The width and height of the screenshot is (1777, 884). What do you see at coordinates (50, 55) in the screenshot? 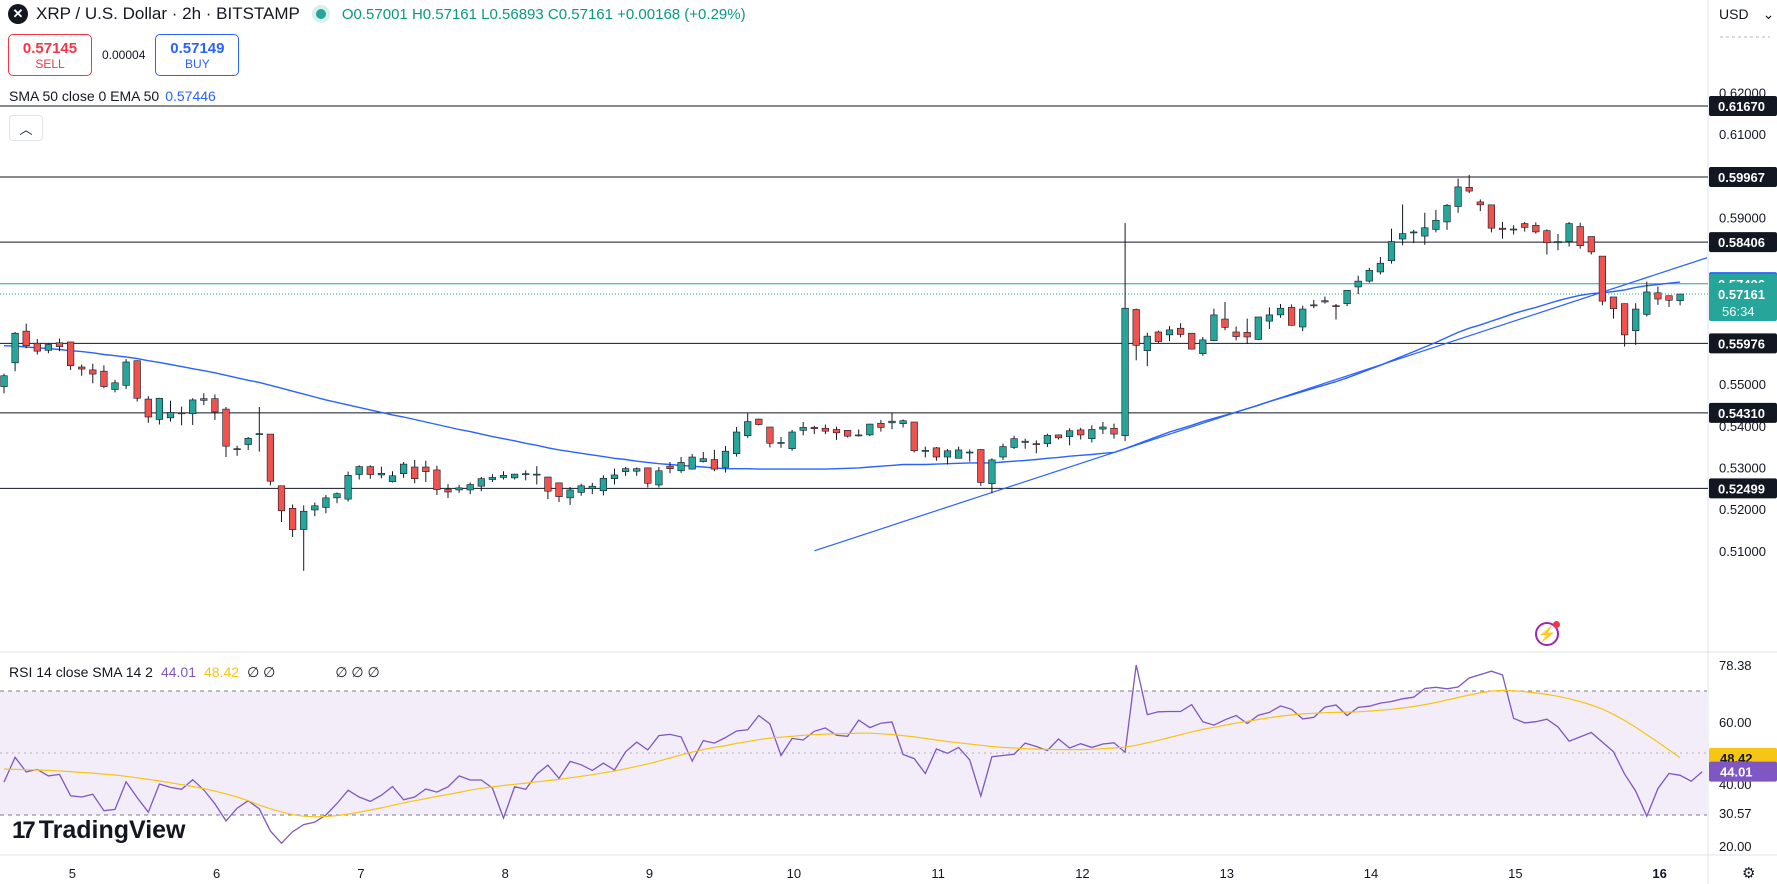
I see `sell-button: 0.57145 SELL` at bounding box center [50, 55].